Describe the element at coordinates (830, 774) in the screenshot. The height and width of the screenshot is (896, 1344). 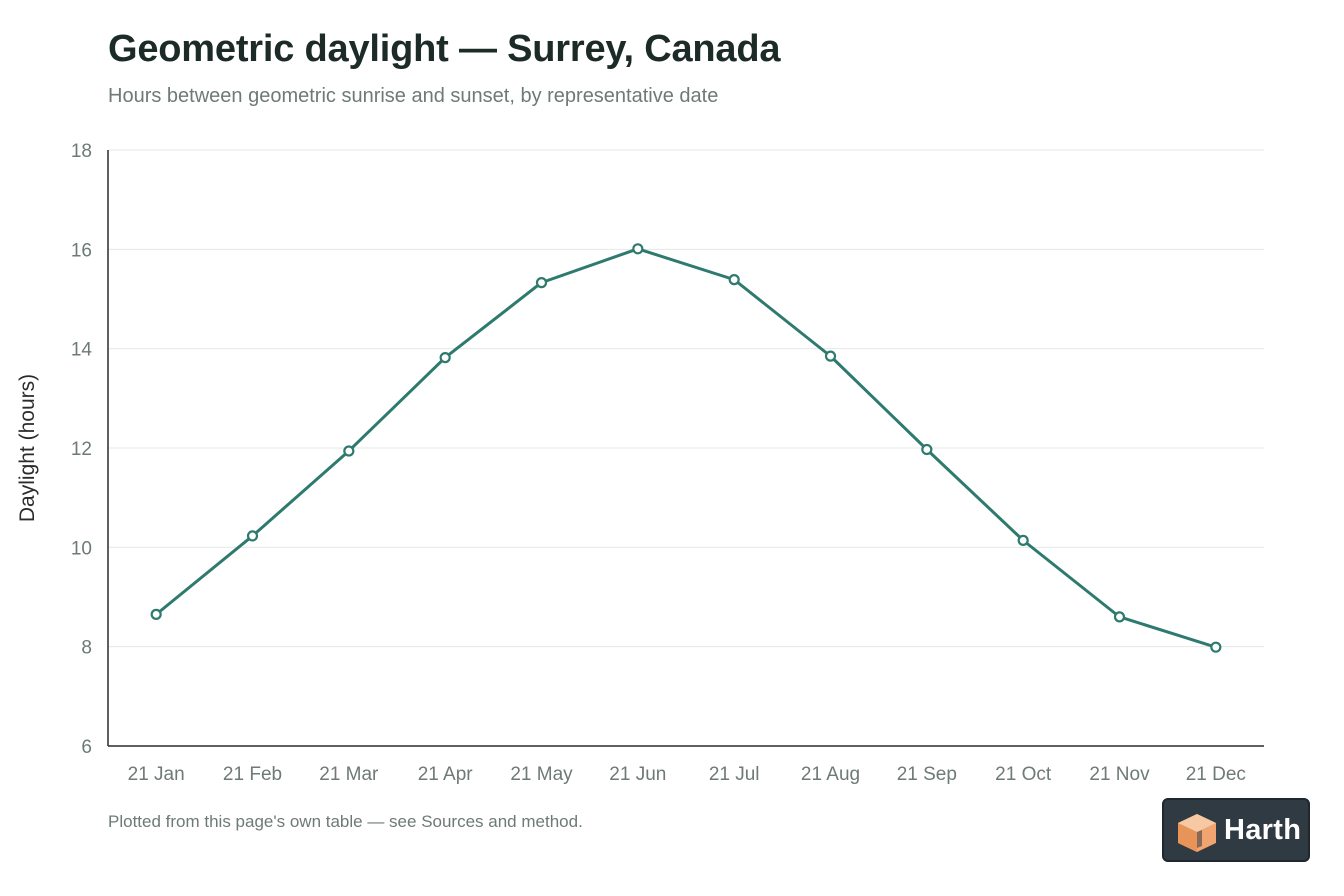
I see `x-tick-label: 21 Aug` at that location.